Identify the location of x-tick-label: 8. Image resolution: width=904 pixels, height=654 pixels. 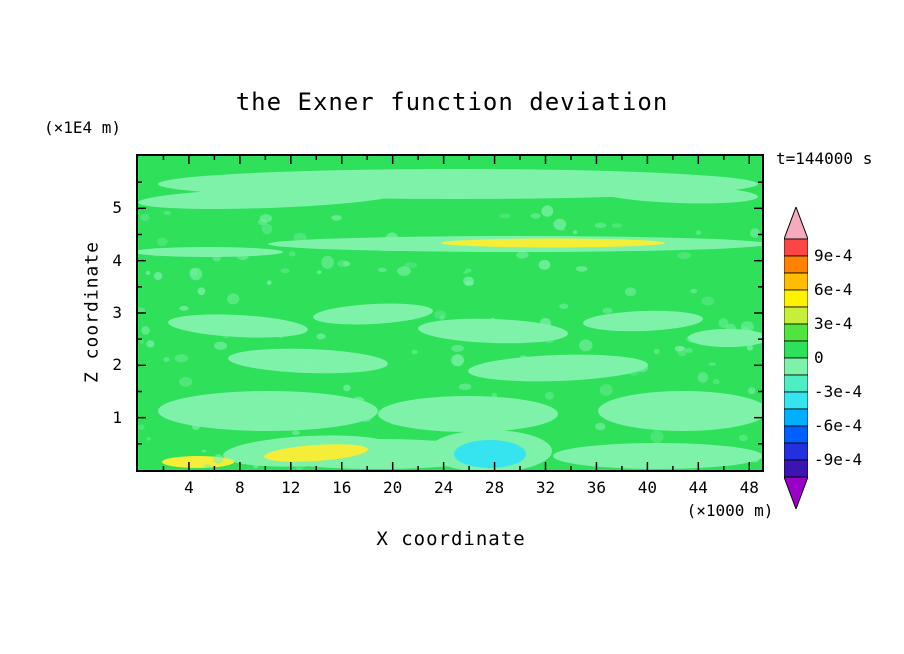
(240, 487).